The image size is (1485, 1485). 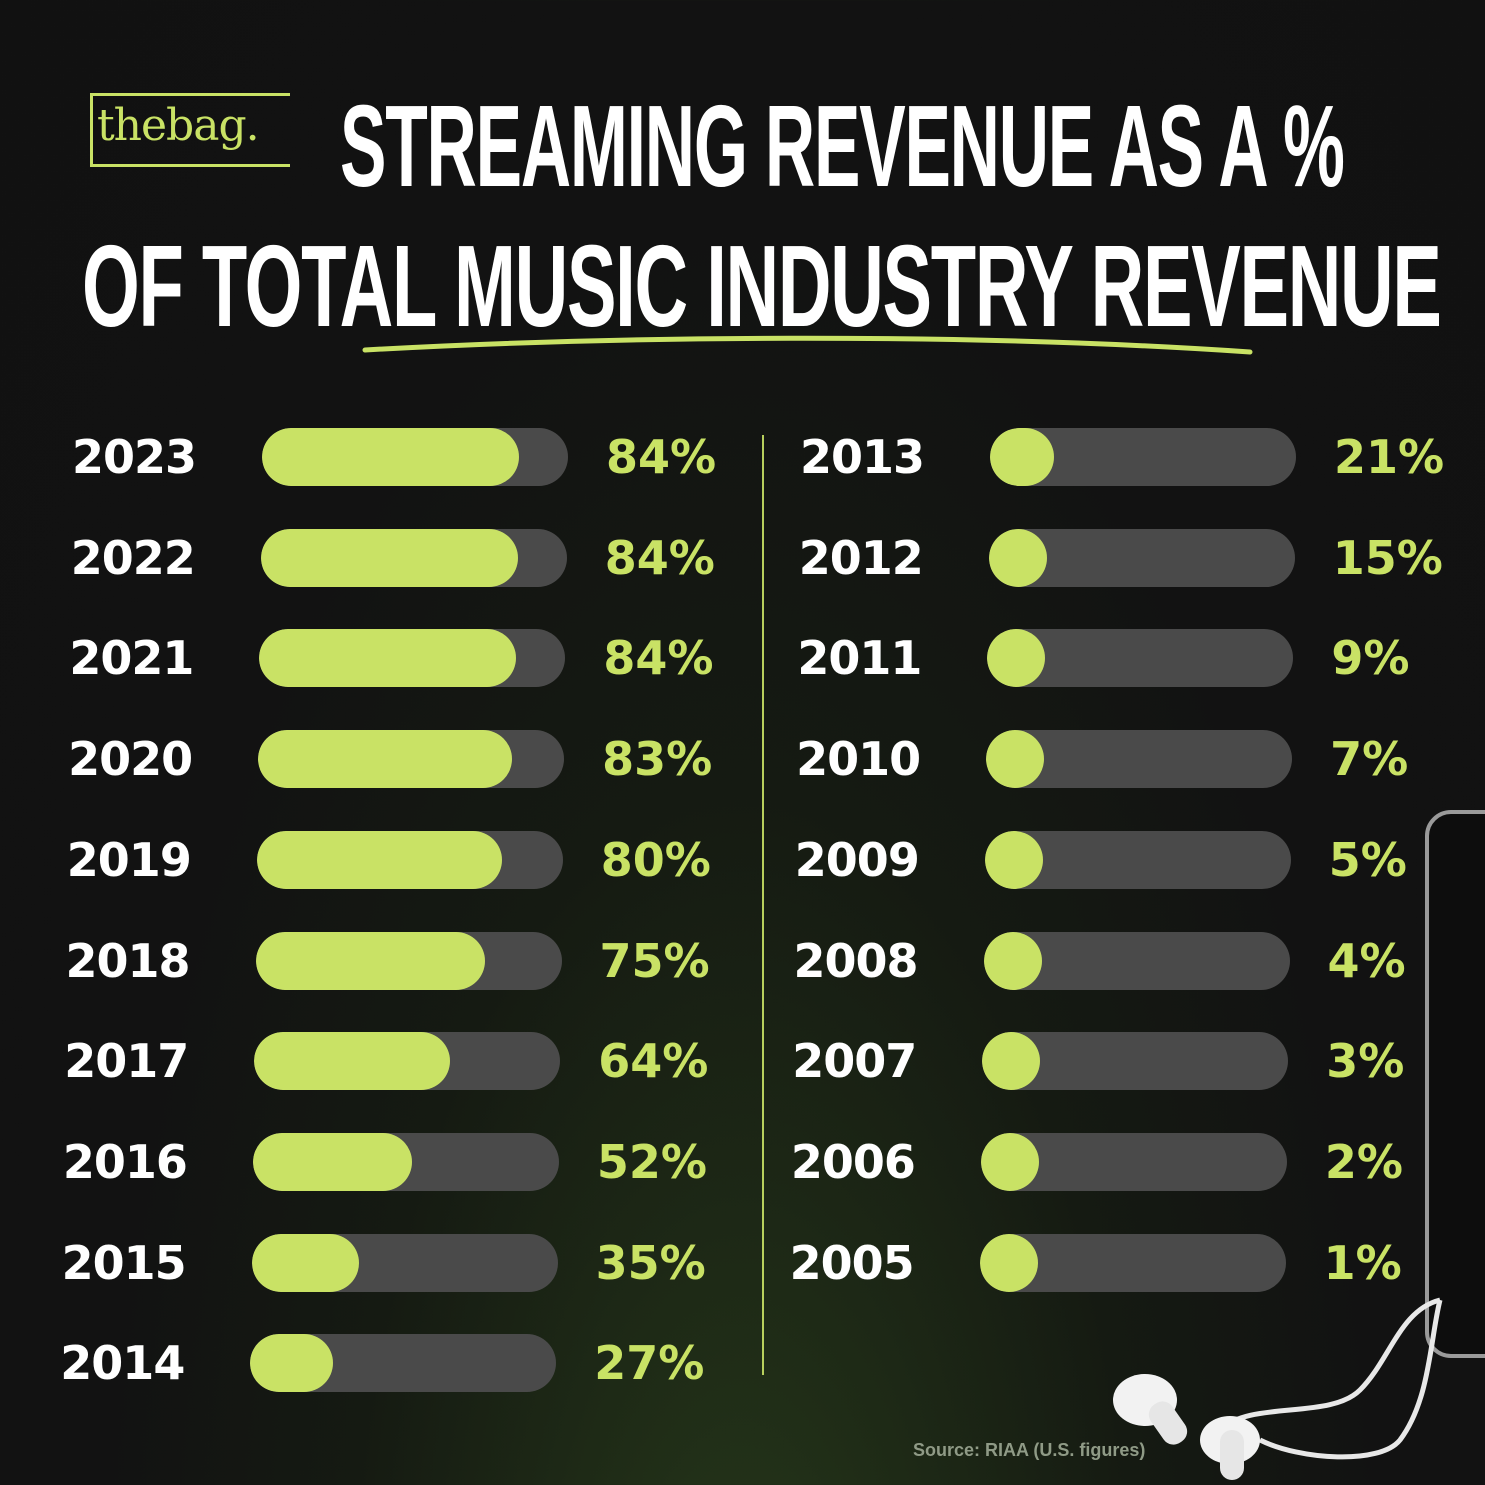 I want to click on bar-row-2010: 2010 7%, so click(x=1106, y=760).